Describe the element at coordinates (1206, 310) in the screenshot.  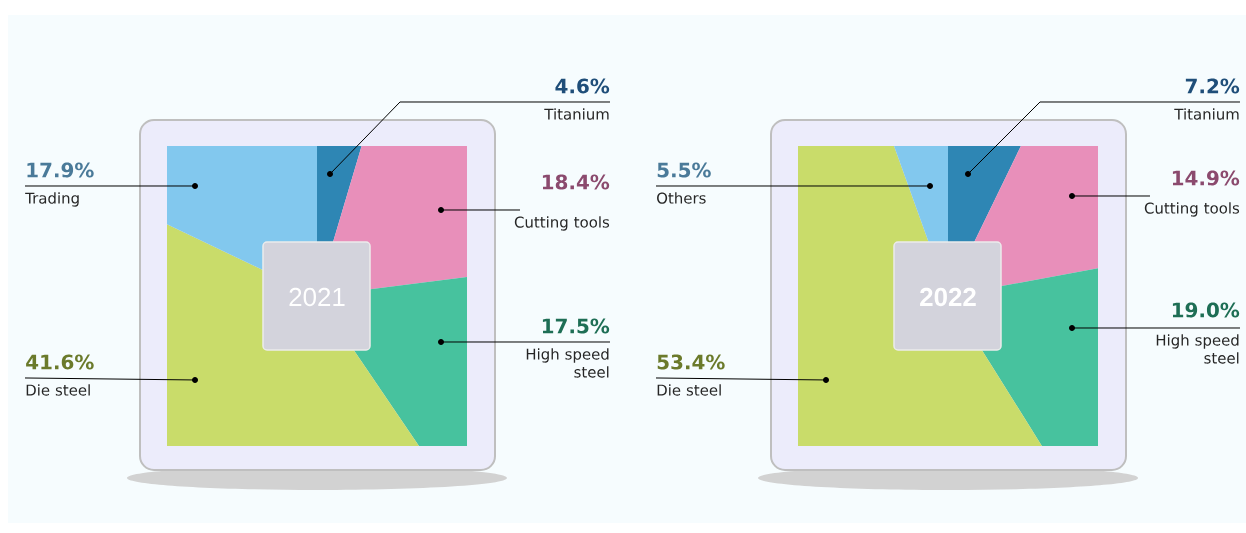
I see `data-label: 19.0%` at that location.